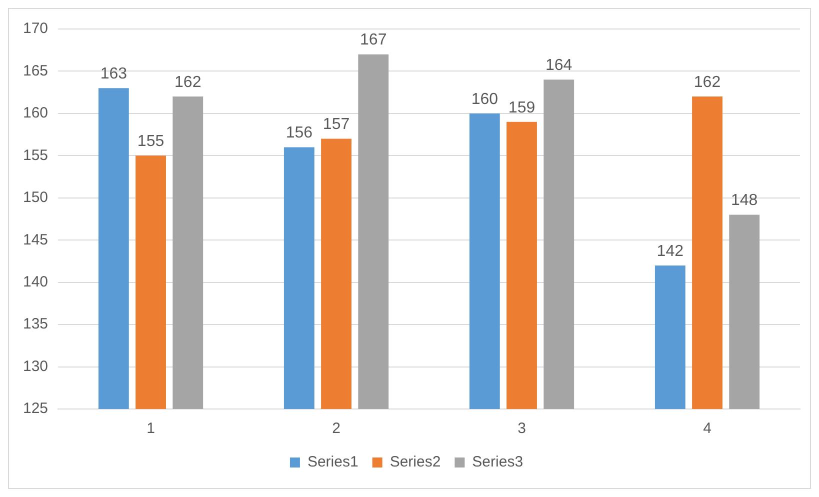 The height and width of the screenshot is (497, 819). Describe the element at coordinates (373, 40) in the screenshot. I see `data-label: 167` at that location.